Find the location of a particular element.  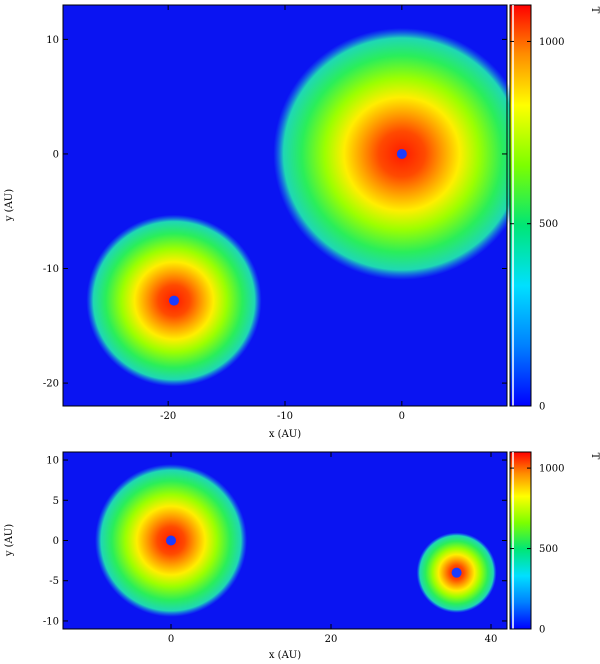

top-colorbar is located at coordinates (520, 205).